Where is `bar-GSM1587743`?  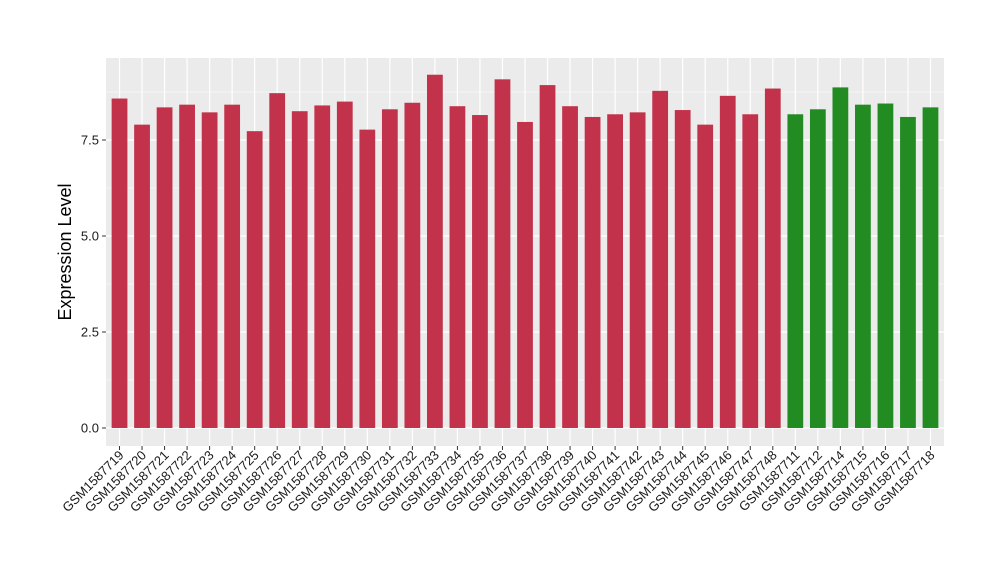 bar-GSM1587743 is located at coordinates (660, 259).